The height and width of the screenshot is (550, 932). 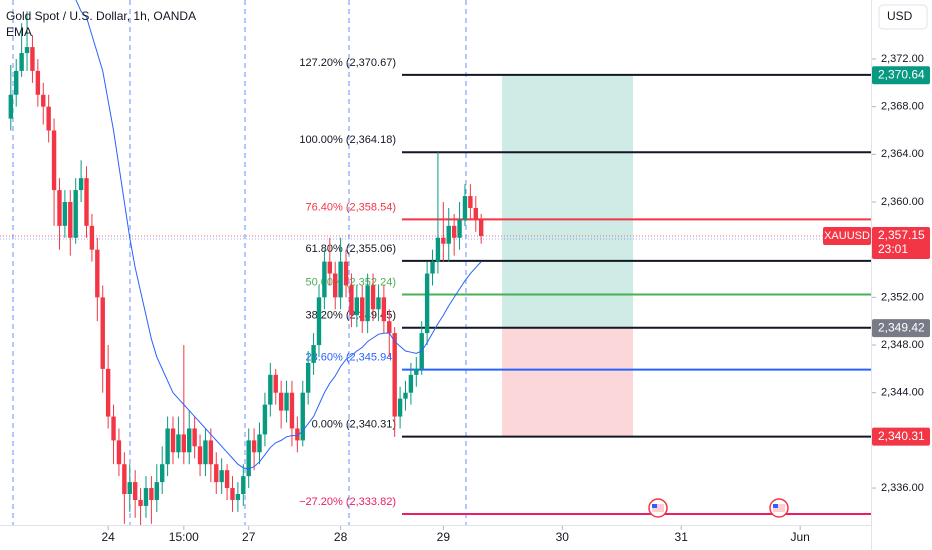 What do you see at coordinates (902, 488) in the screenshot?
I see `y-tick-label: 2,336.00` at bounding box center [902, 488].